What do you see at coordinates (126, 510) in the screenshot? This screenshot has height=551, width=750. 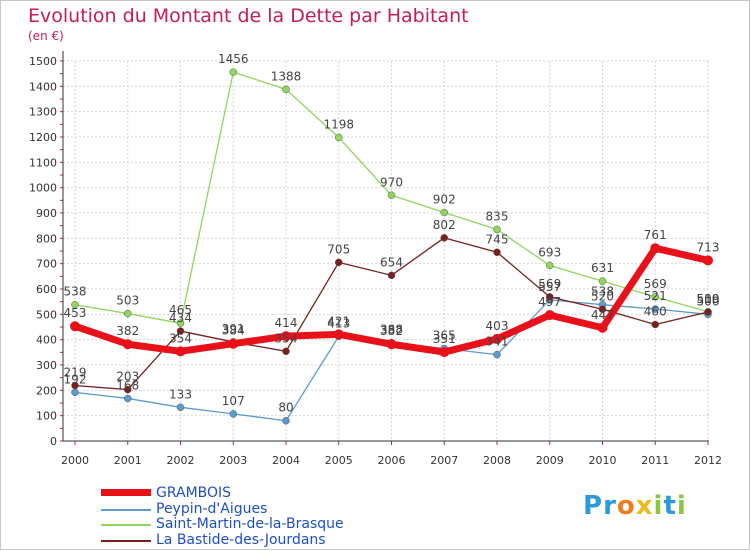 I see `legend-swatch-peypin` at bounding box center [126, 510].